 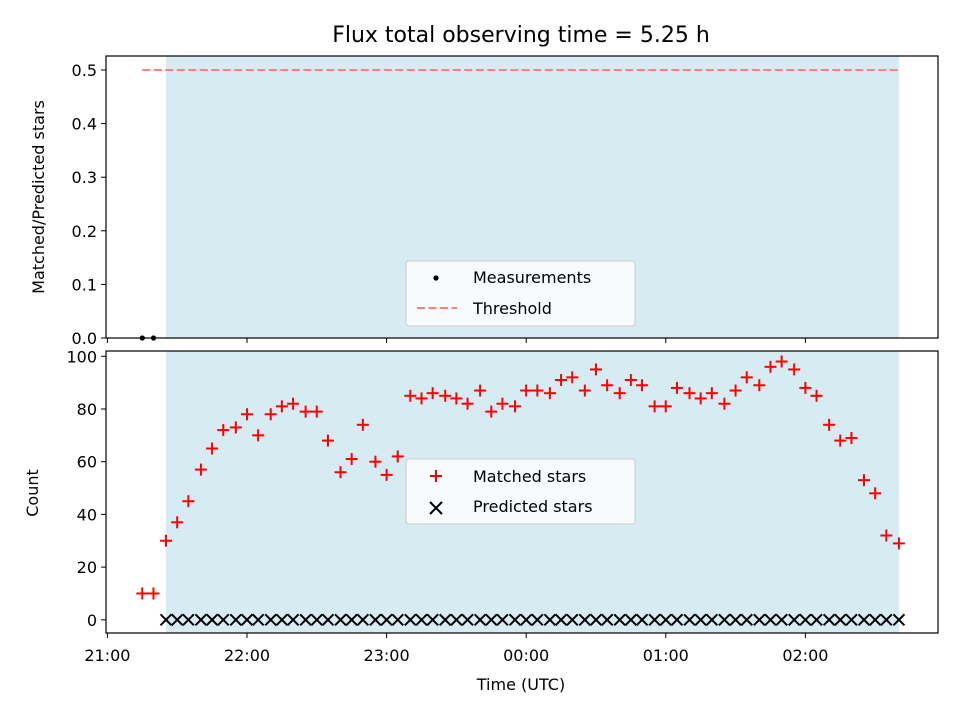 What do you see at coordinates (32, 493) in the screenshot?
I see `bottom-y-axis-label: Count` at bounding box center [32, 493].